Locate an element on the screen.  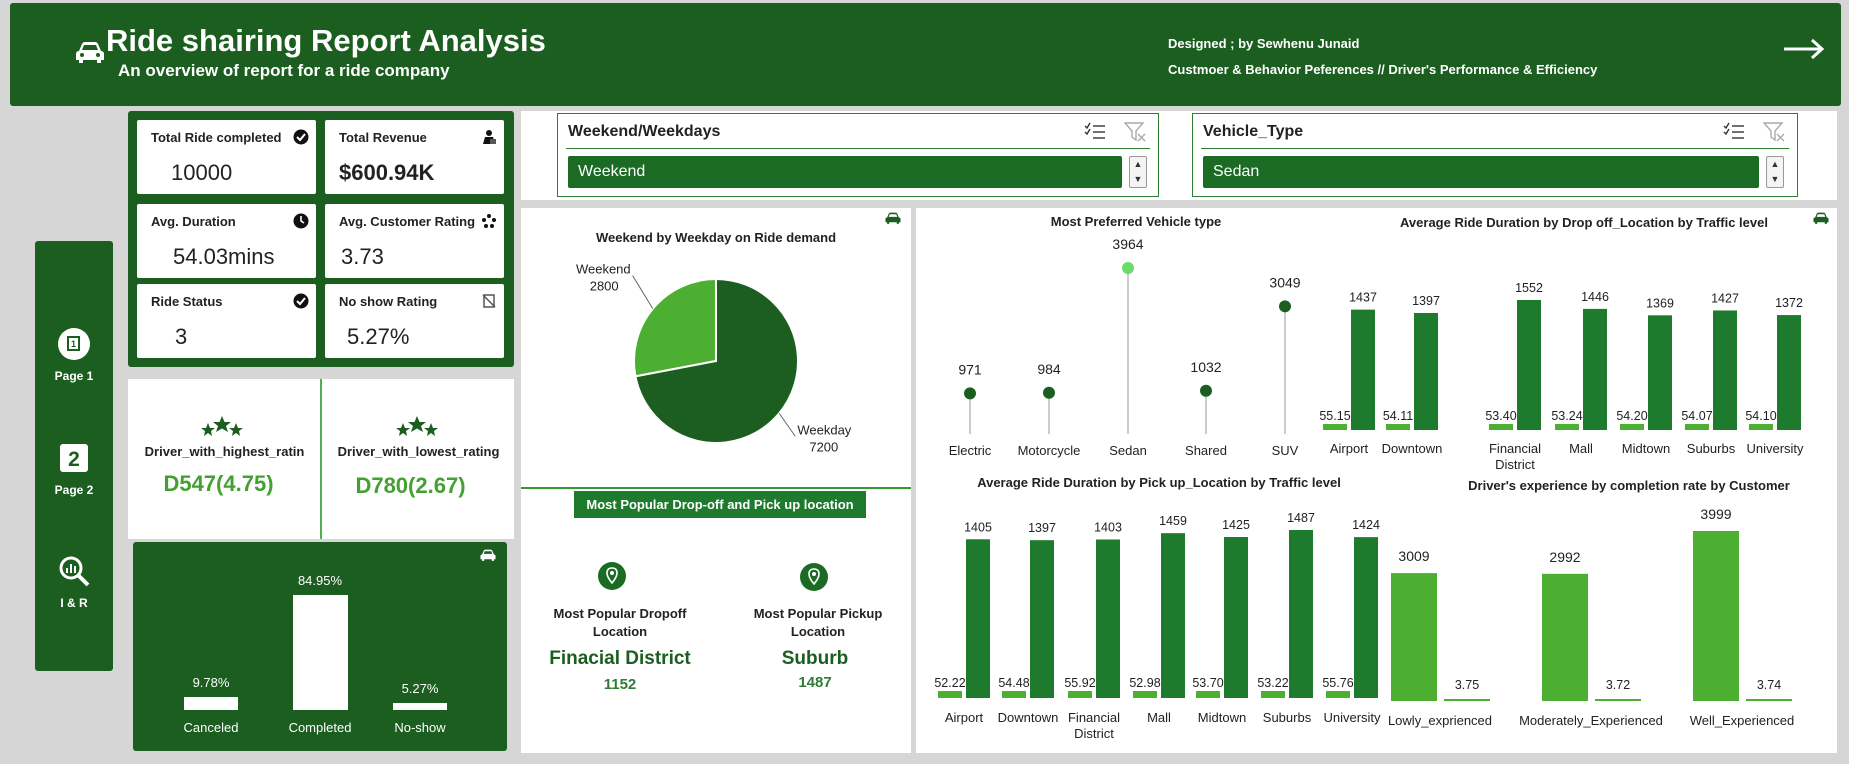
bar-data-label: 3009 is located at coordinates (1413, 556).